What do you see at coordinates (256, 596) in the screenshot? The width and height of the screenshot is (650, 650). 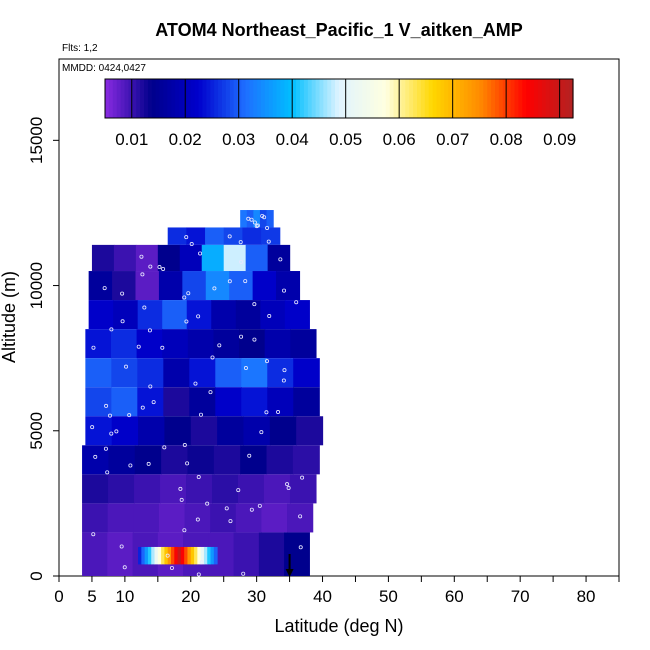 I see `x-tick-label: 30` at bounding box center [256, 596].